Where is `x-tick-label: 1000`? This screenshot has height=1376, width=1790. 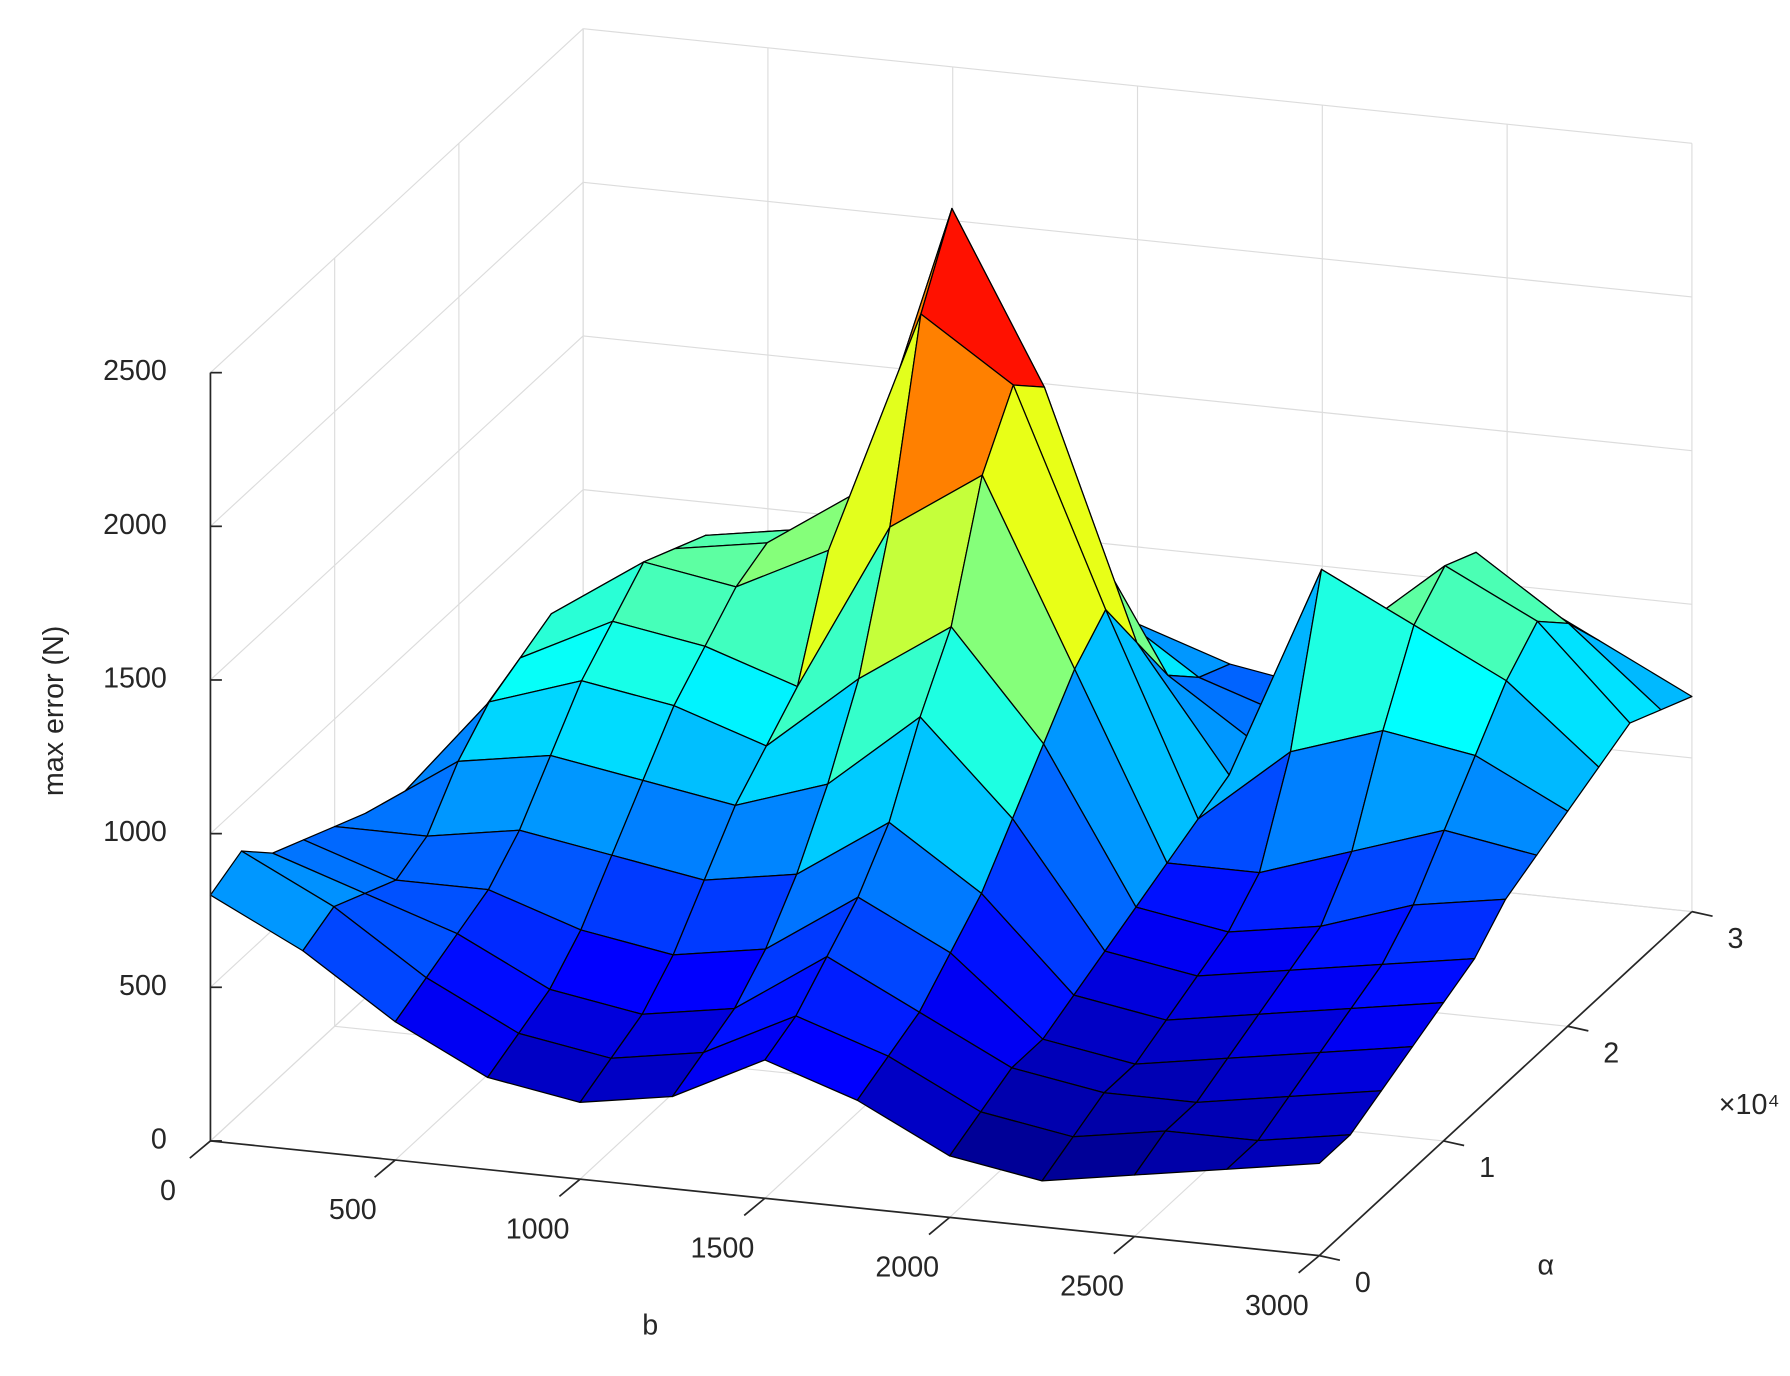
x-tick-label: 1000 is located at coordinates (538, 1229).